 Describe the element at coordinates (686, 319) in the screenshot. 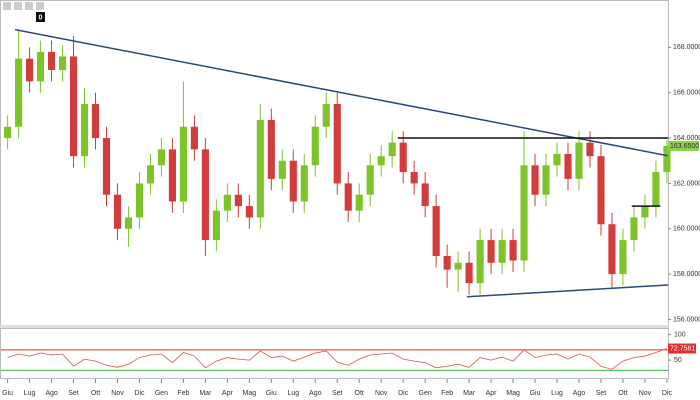

I see `y-tick-label: 156.0000` at that location.